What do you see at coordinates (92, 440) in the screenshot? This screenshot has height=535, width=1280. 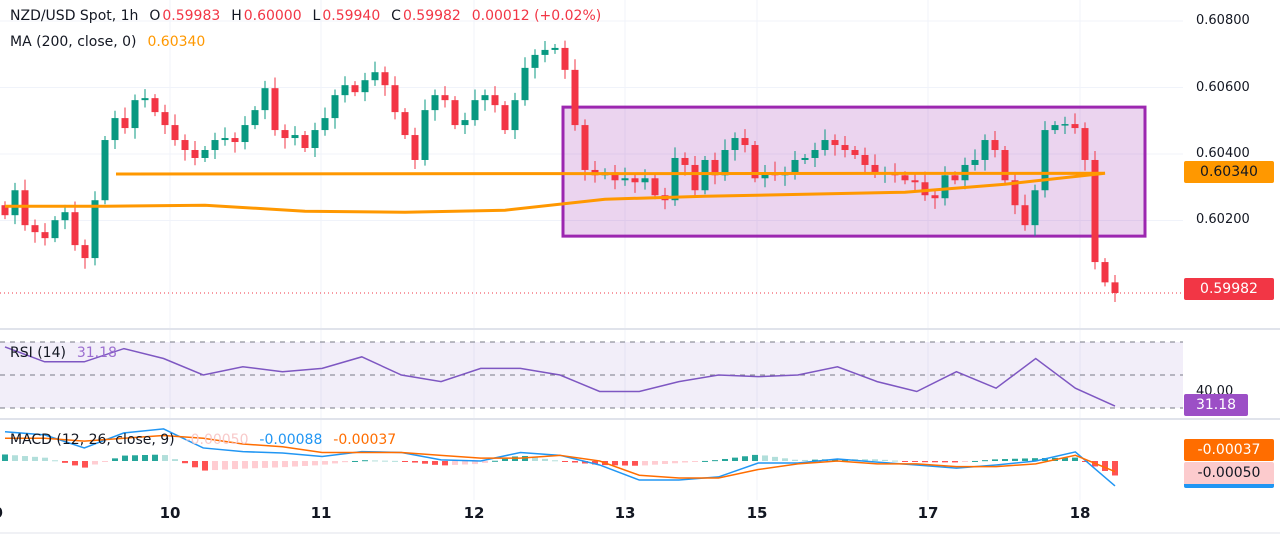 I see `macd-legend-label: MACD (12, 26, close, 9)` at bounding box center [92, 440].